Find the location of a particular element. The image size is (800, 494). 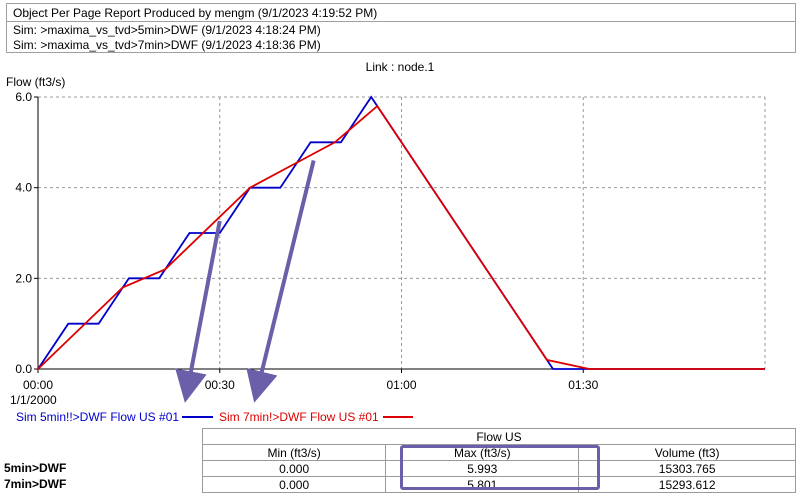

y-tick-label: 4.0 is located at coordinates (23, 188).